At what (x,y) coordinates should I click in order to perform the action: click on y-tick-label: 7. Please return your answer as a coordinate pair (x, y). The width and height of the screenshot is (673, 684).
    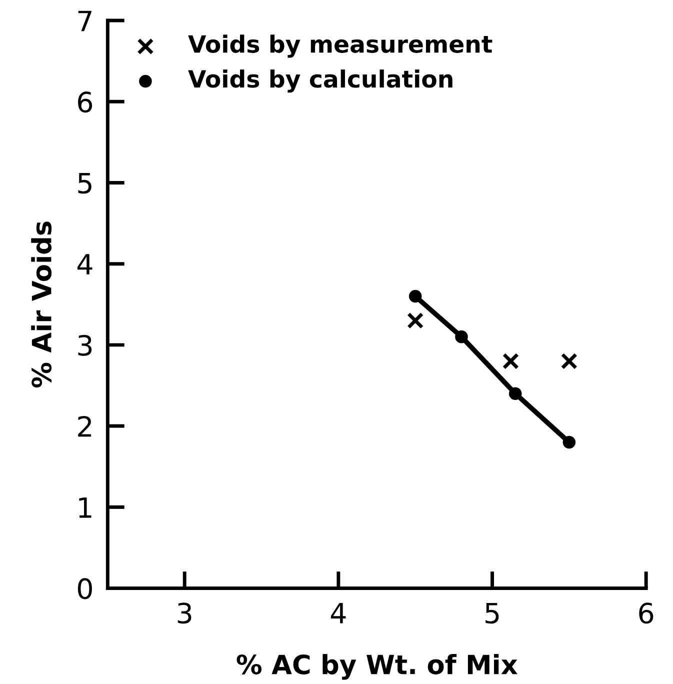
    Looking at the image, I should click on (85, 21).